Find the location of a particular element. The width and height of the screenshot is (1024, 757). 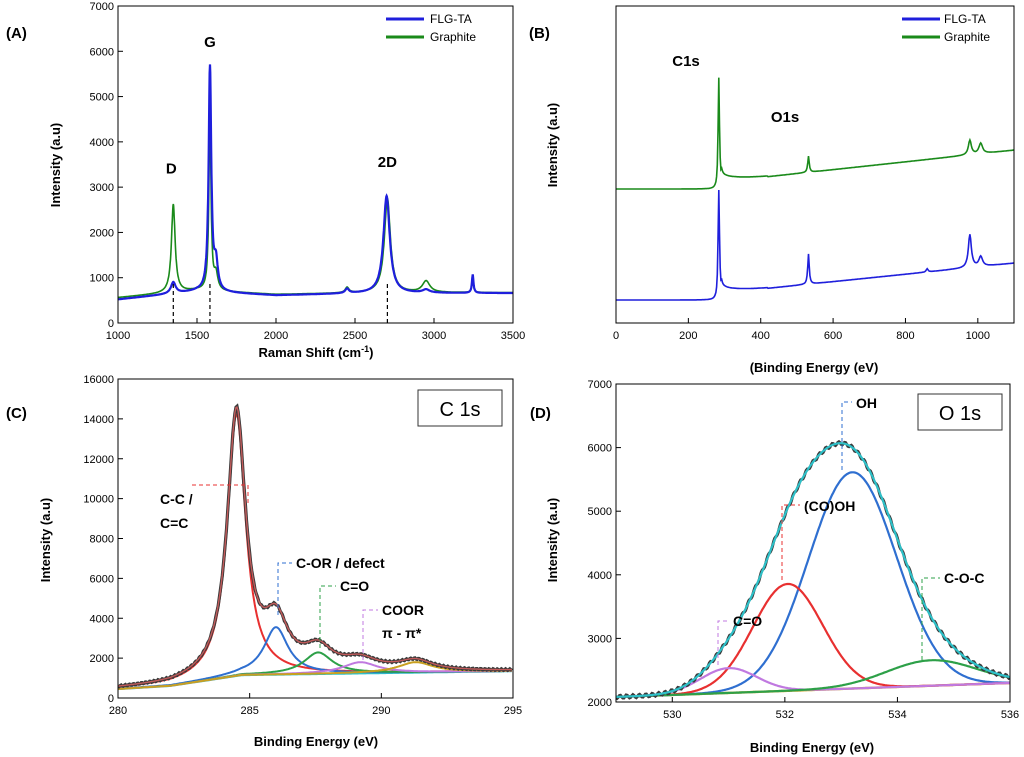

y-tick-label: 10000 is located at coordinates (98, 500).